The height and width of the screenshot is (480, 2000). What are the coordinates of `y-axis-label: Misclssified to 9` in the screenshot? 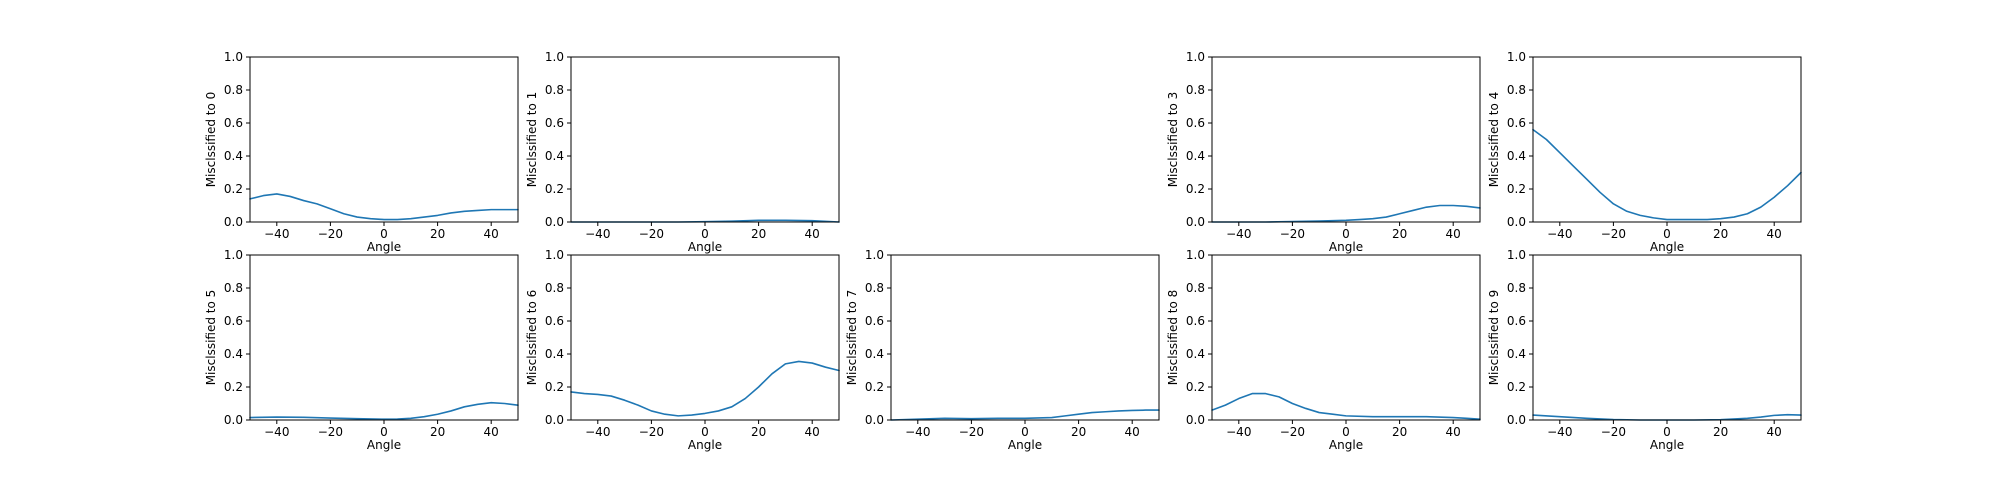 It's located at (1494, 338).